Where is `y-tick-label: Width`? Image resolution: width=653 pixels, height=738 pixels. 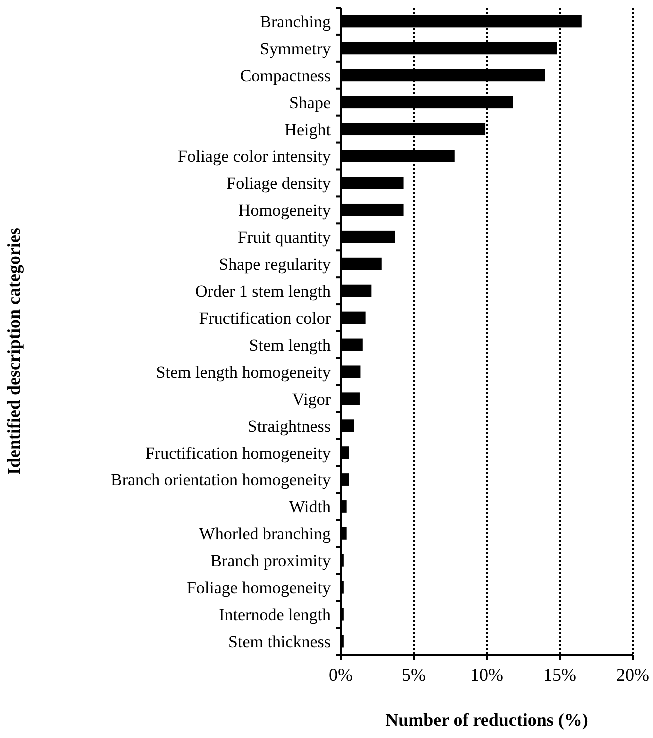 y-tick-label: Width is located at coordinates (310, 507).